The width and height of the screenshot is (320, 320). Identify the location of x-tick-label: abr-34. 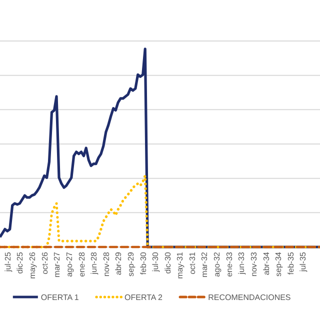
(266, 263).